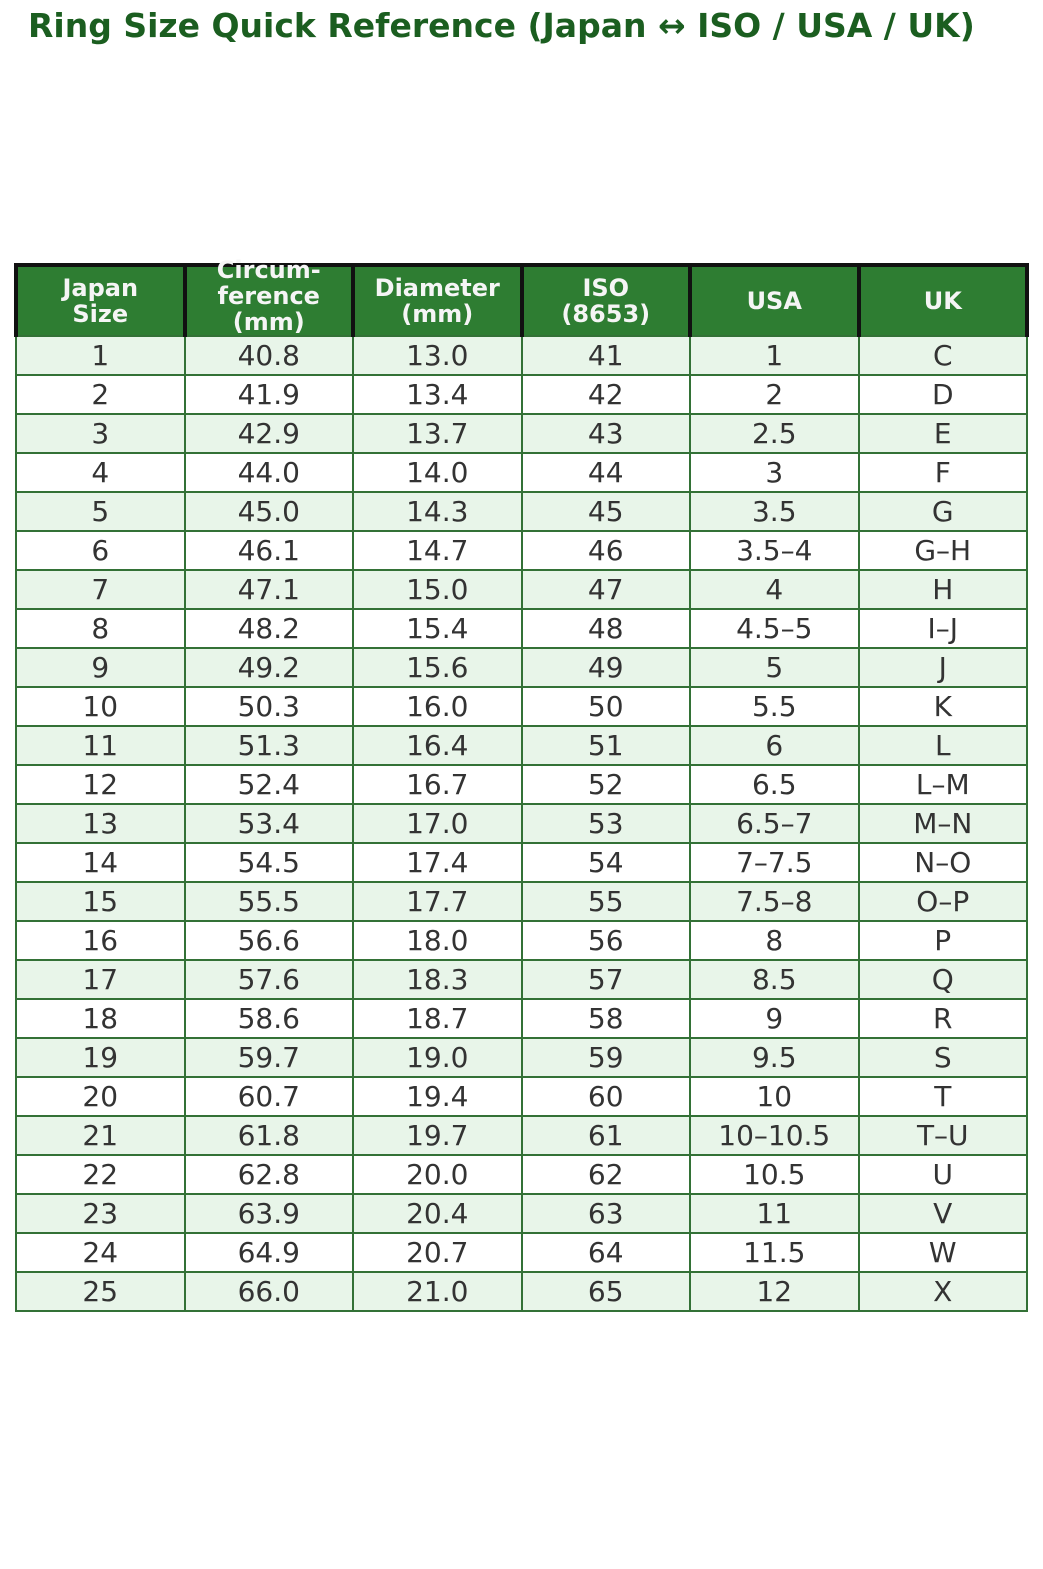 The height and width of the screenshot is (1569, 1043). I want to click on table-cell: T–U, so click(942, 1135).